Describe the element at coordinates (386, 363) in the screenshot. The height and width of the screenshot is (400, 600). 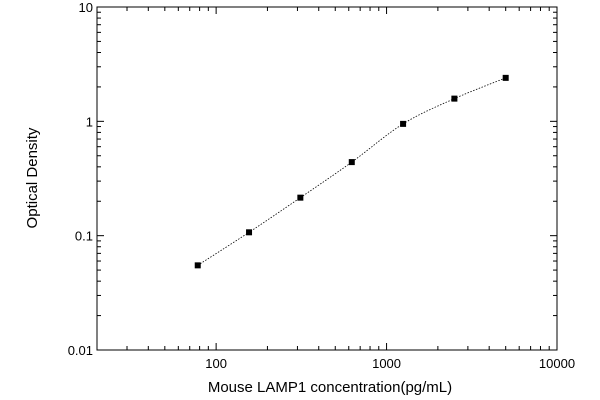
I see `x-tick-label: 1000` at that location.